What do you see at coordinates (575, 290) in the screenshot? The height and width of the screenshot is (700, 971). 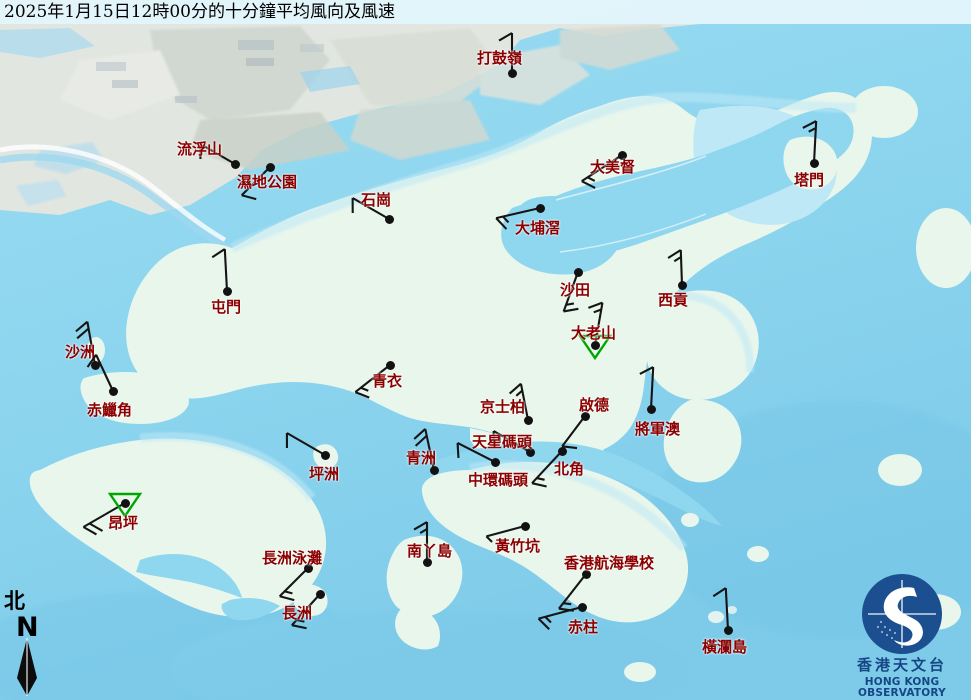 I see `station-label: 沙田` at bounding box center [575, 290].